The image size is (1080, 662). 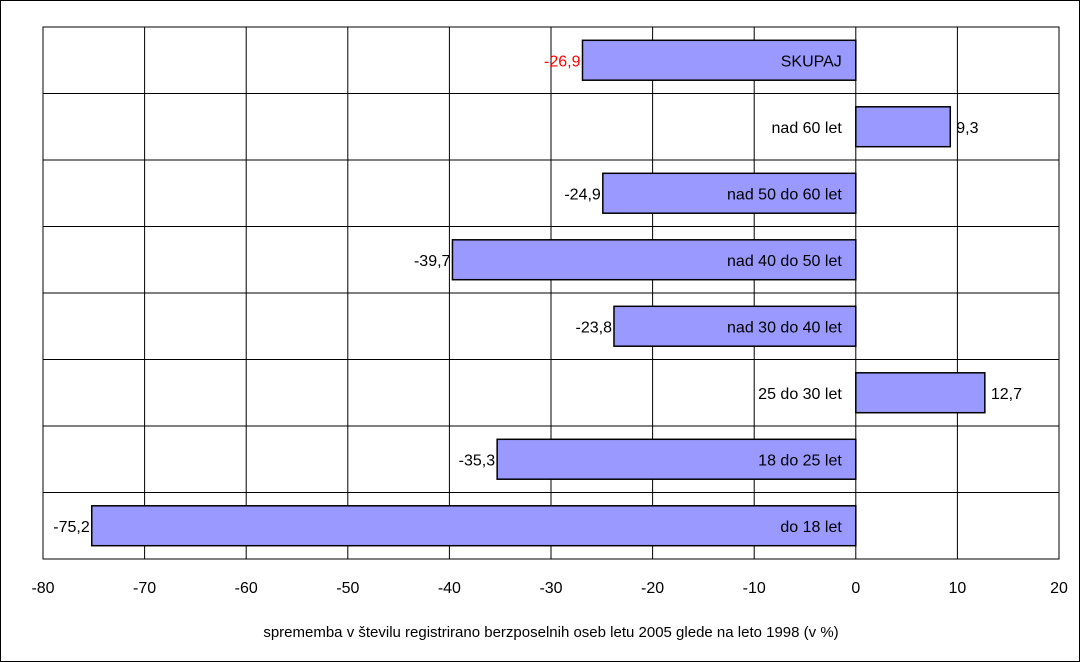 I want to click on value-label: 9,3, so click(x=967, y=128).